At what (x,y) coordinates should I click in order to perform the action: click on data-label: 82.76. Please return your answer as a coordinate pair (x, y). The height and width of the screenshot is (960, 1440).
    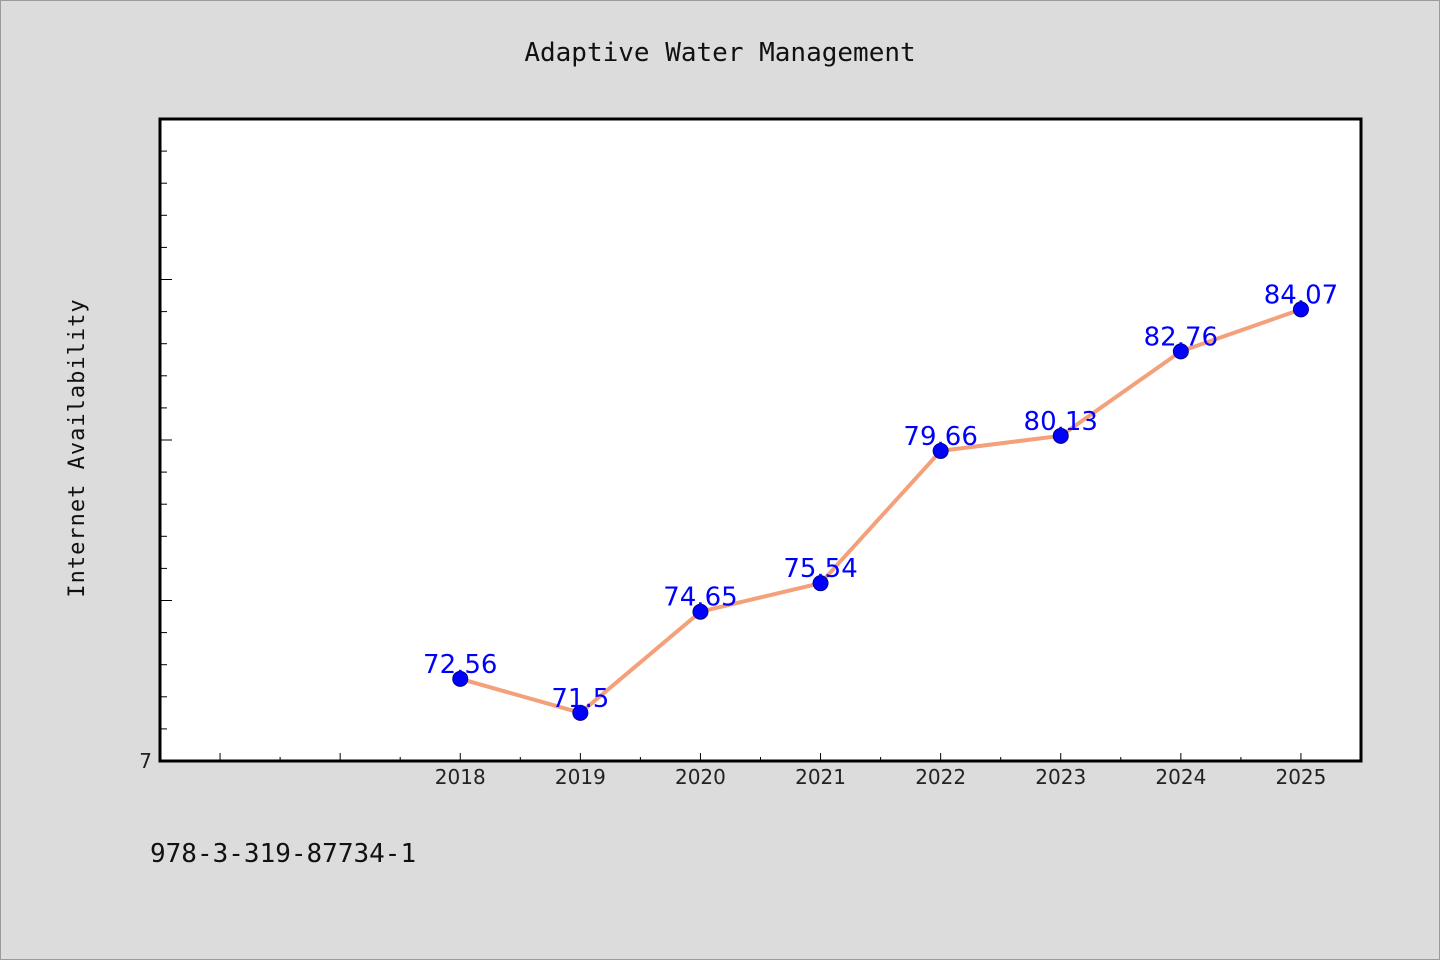
    Looking at the image, I should click on (1181, 337).